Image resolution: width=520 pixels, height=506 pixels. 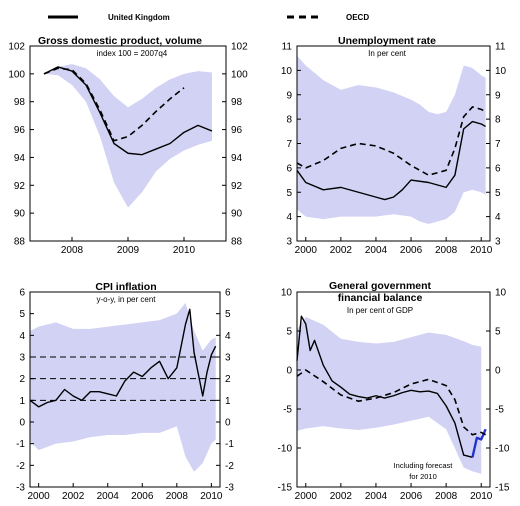 I want to click on y-tick-label-right: -15, so click(x=502, y=488).